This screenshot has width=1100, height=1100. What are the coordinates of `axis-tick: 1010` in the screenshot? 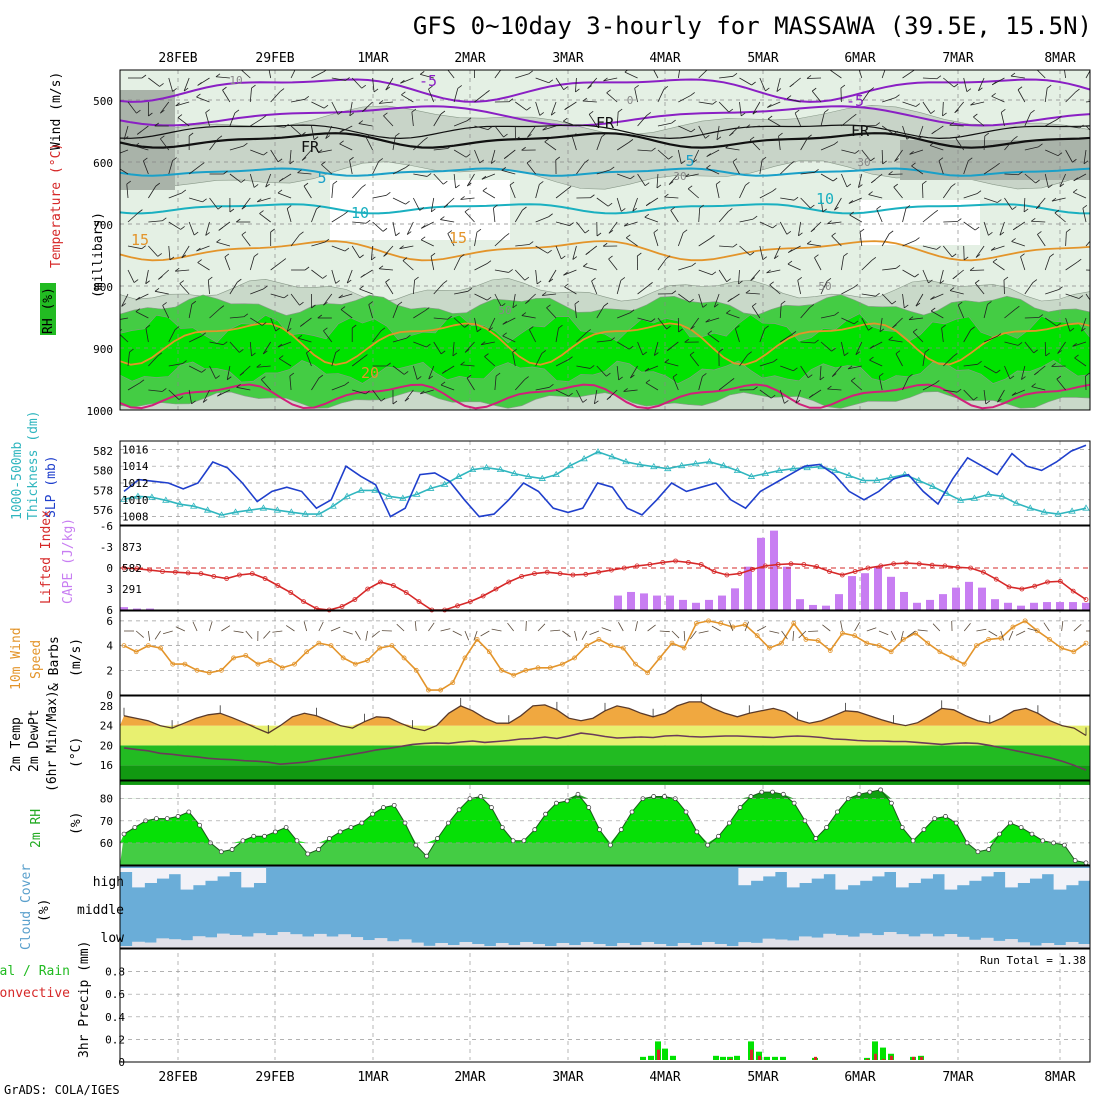 It's located at (135, 500).